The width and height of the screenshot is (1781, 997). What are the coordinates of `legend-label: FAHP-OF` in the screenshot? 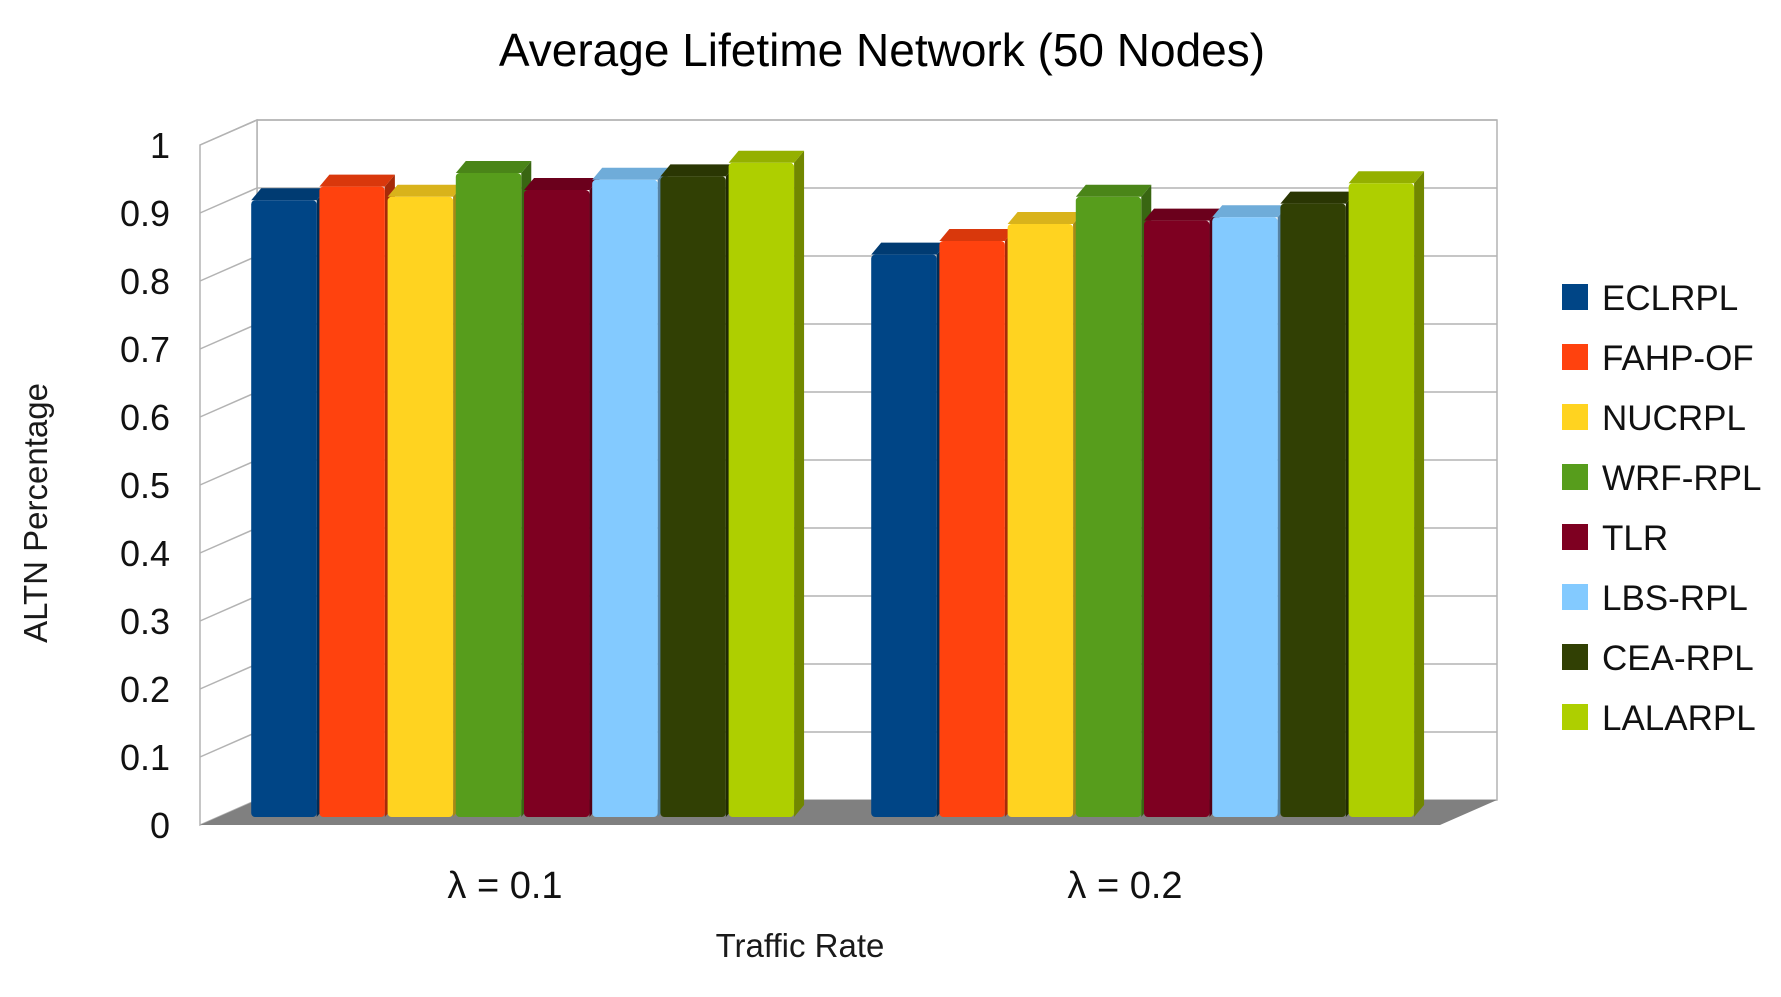 It's located at (1678, 358).